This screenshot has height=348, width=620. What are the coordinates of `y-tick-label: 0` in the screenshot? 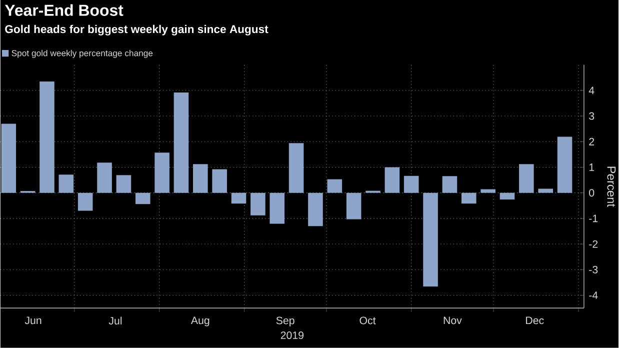 It's located at (591, 193).